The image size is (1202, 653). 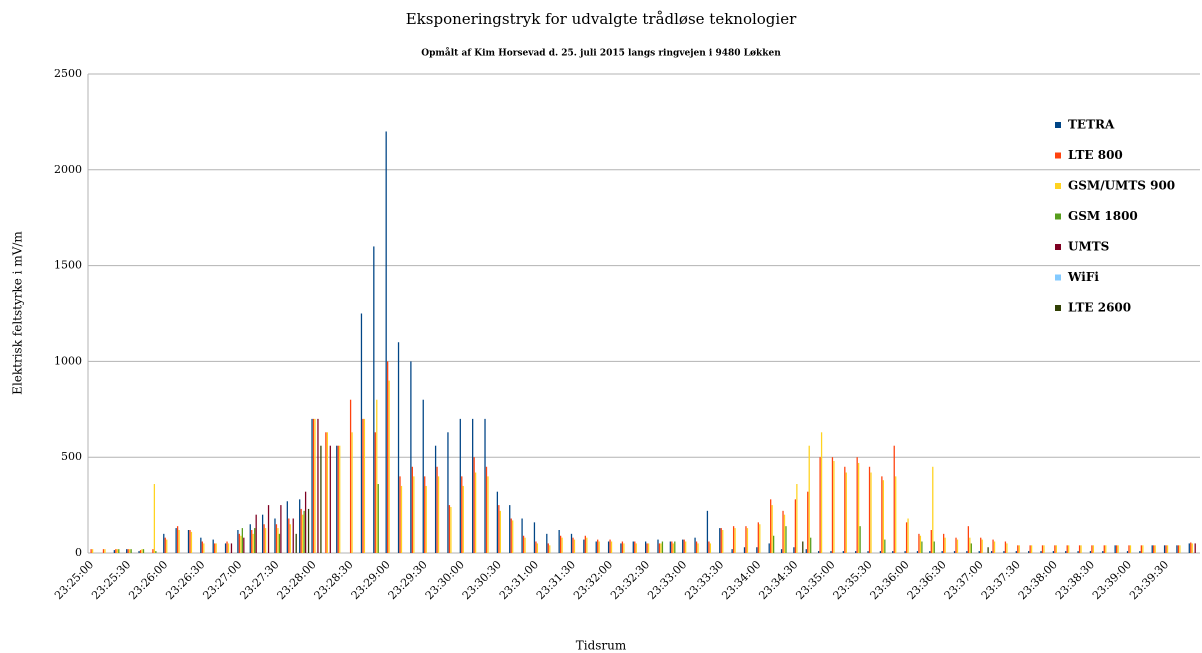 What do you see at coordinates (185, 580) in the screenshot?
I see `x-tick-label: 23:26:30` at bounding box center [185, 580].